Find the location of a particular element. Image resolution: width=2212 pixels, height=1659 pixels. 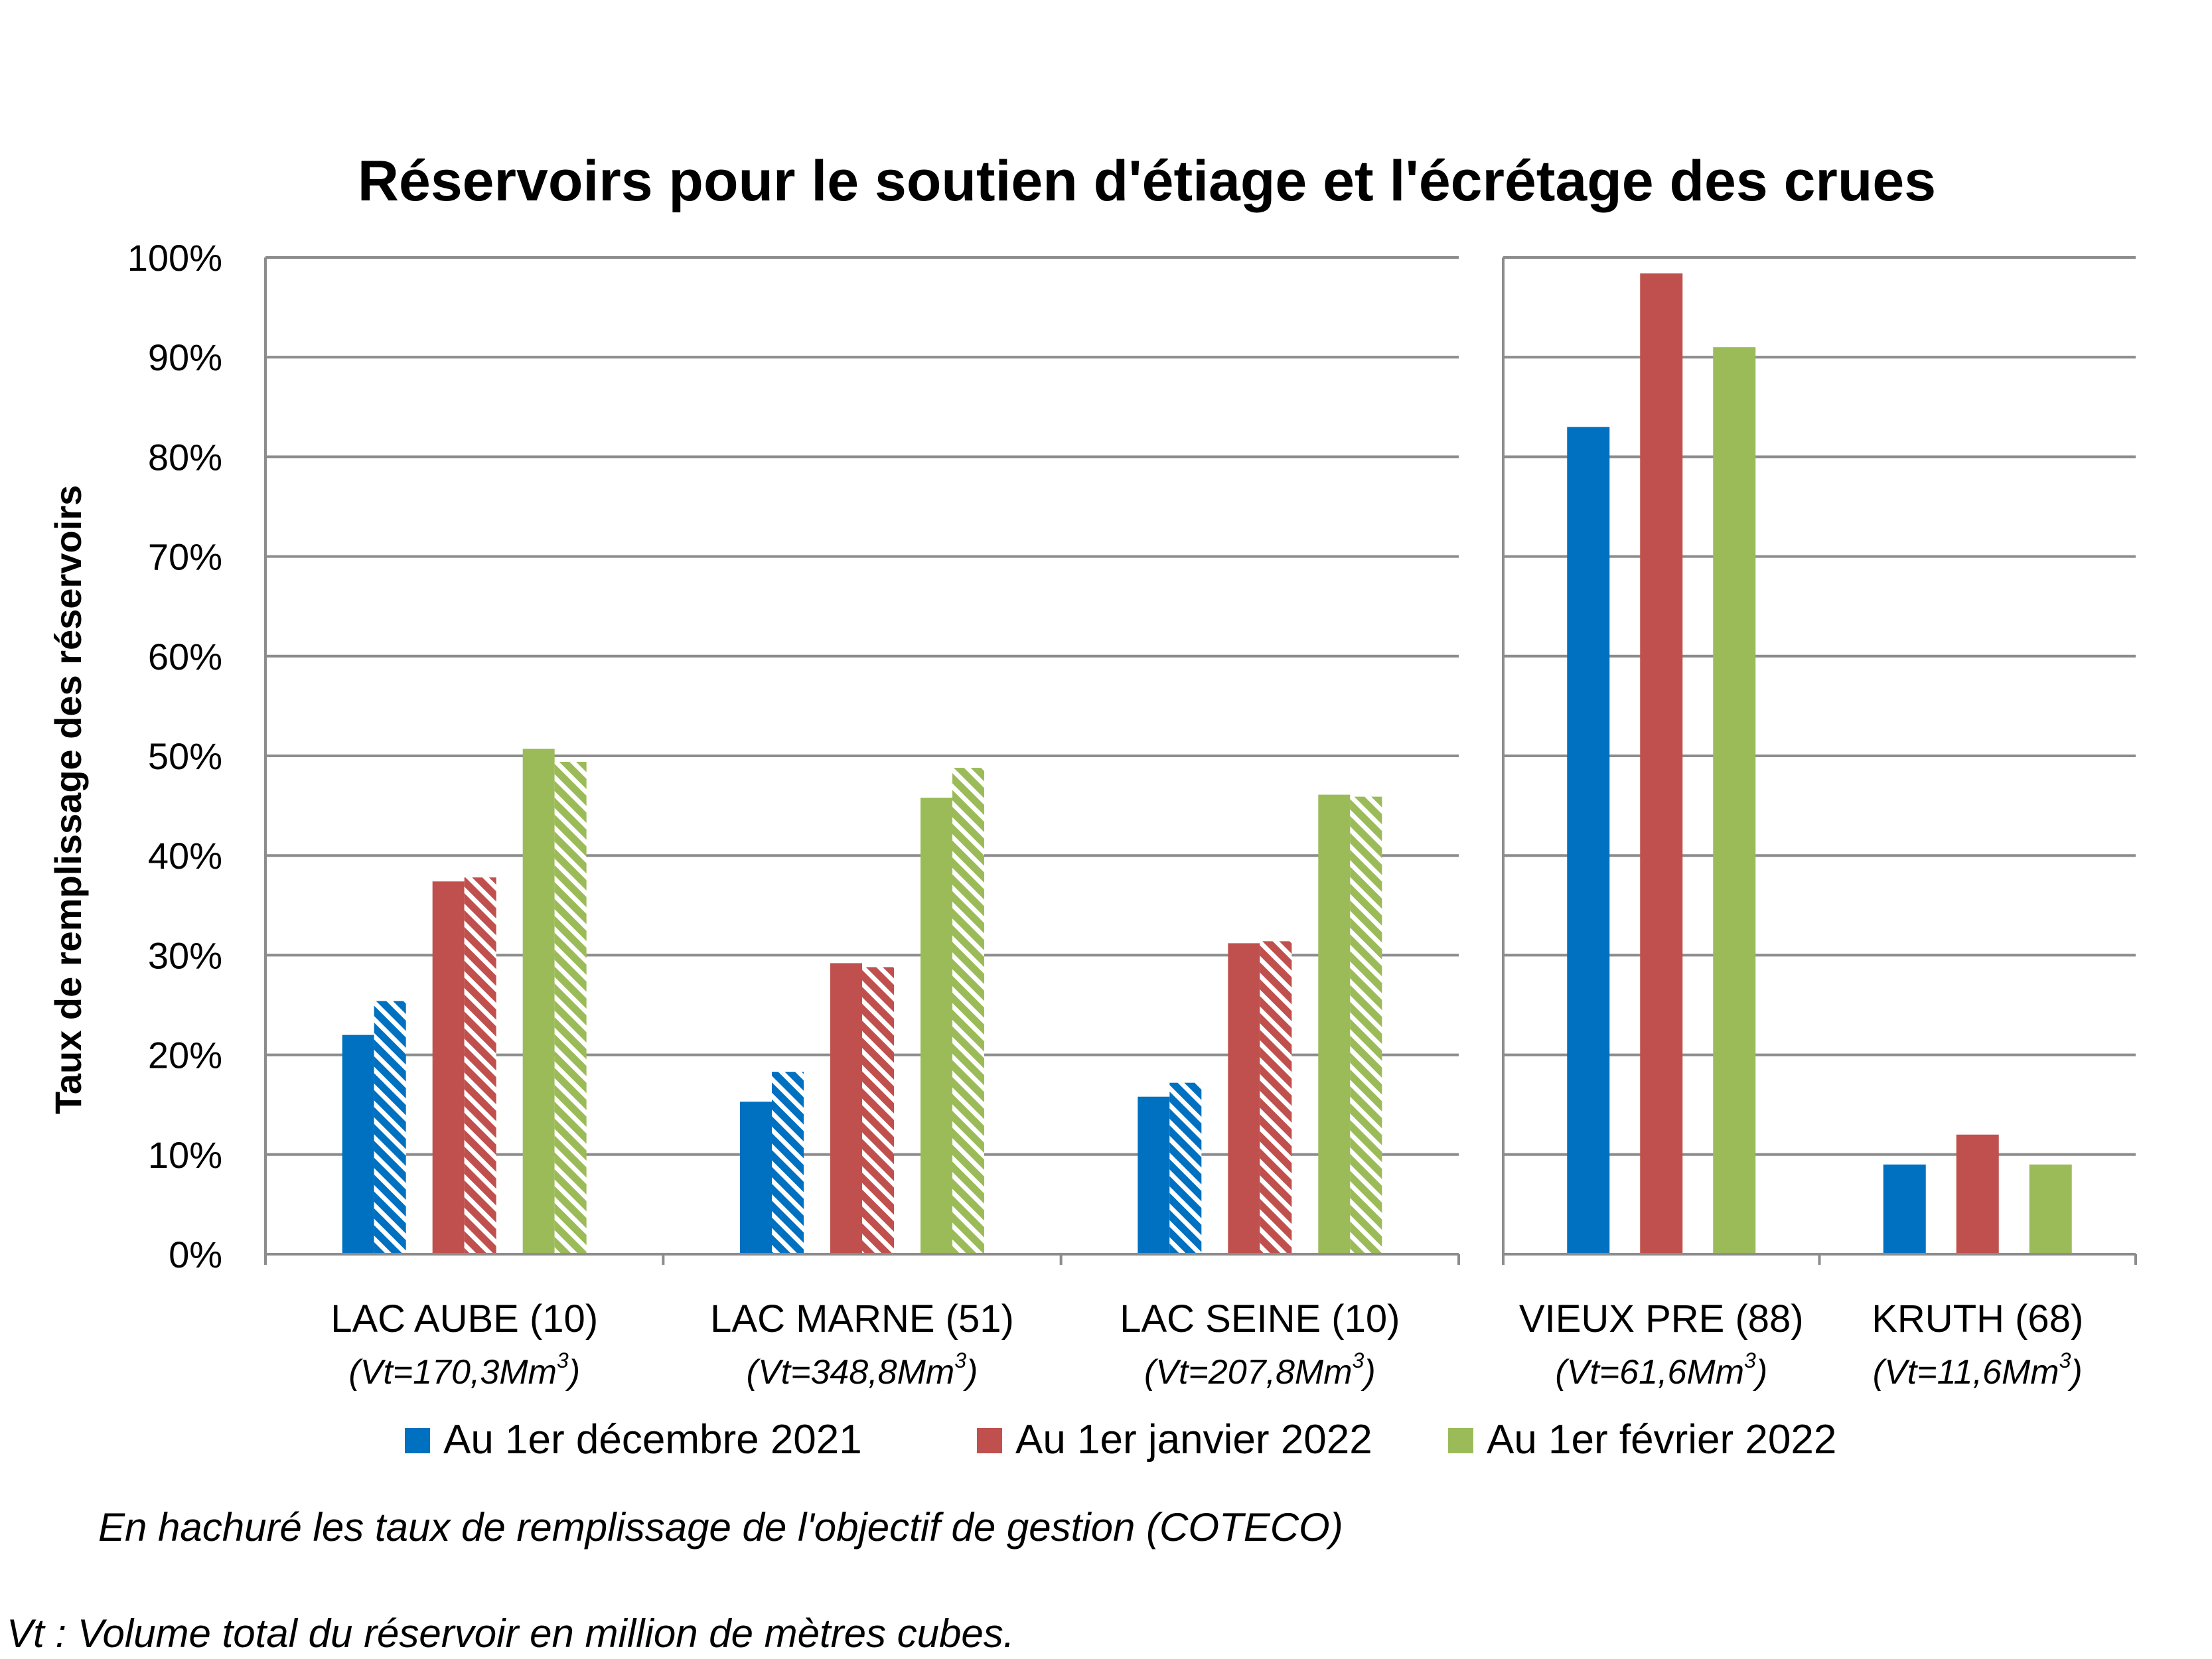

y-tick-label: 80% is located at coordinates (185, 457).